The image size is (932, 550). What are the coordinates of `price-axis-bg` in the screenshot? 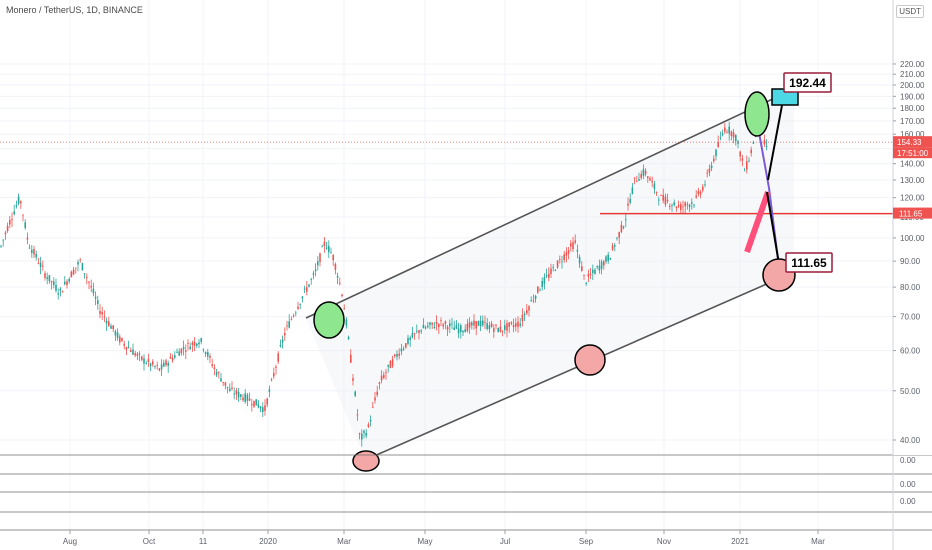 It's located at (912, 227).